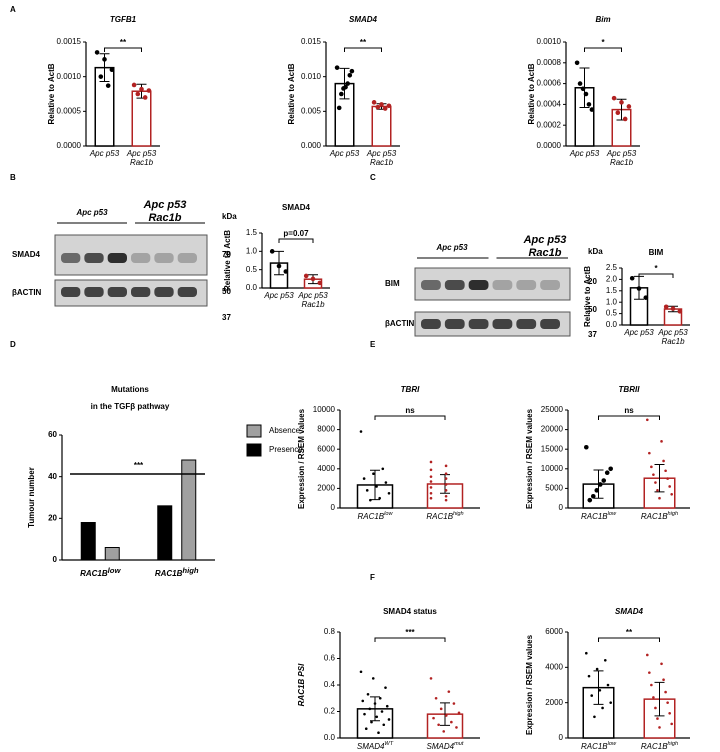  Describe the element at coordinates (602, 19) in the screenshot. I see `chart-title: Bim` at that location.